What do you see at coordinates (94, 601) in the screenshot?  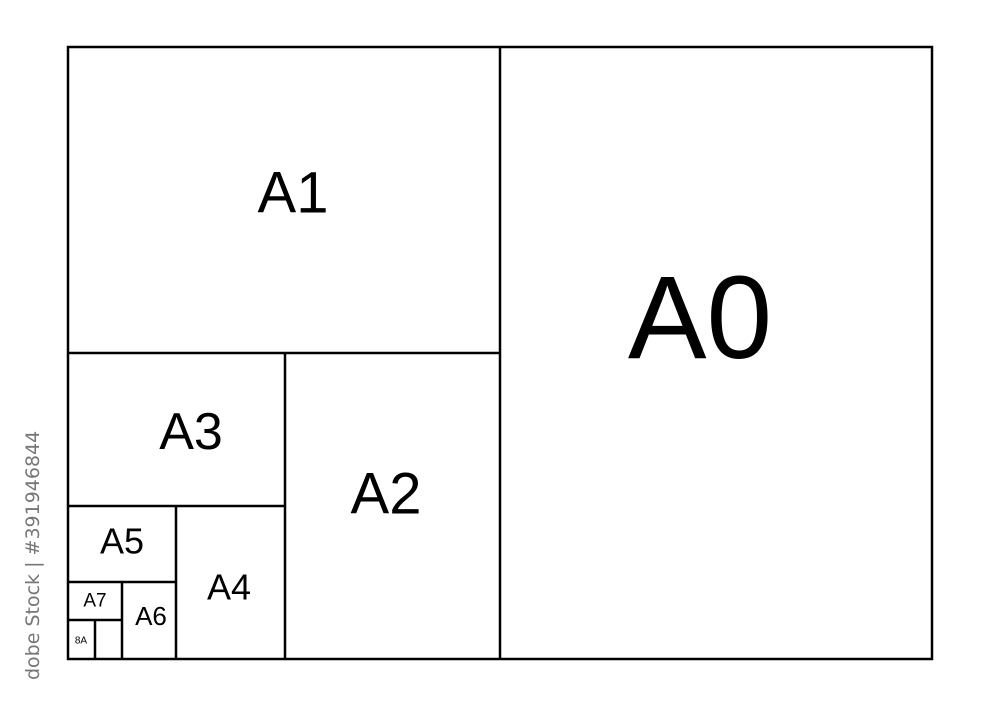 I see `label-a7: A7` at bounding box center [94, 601].